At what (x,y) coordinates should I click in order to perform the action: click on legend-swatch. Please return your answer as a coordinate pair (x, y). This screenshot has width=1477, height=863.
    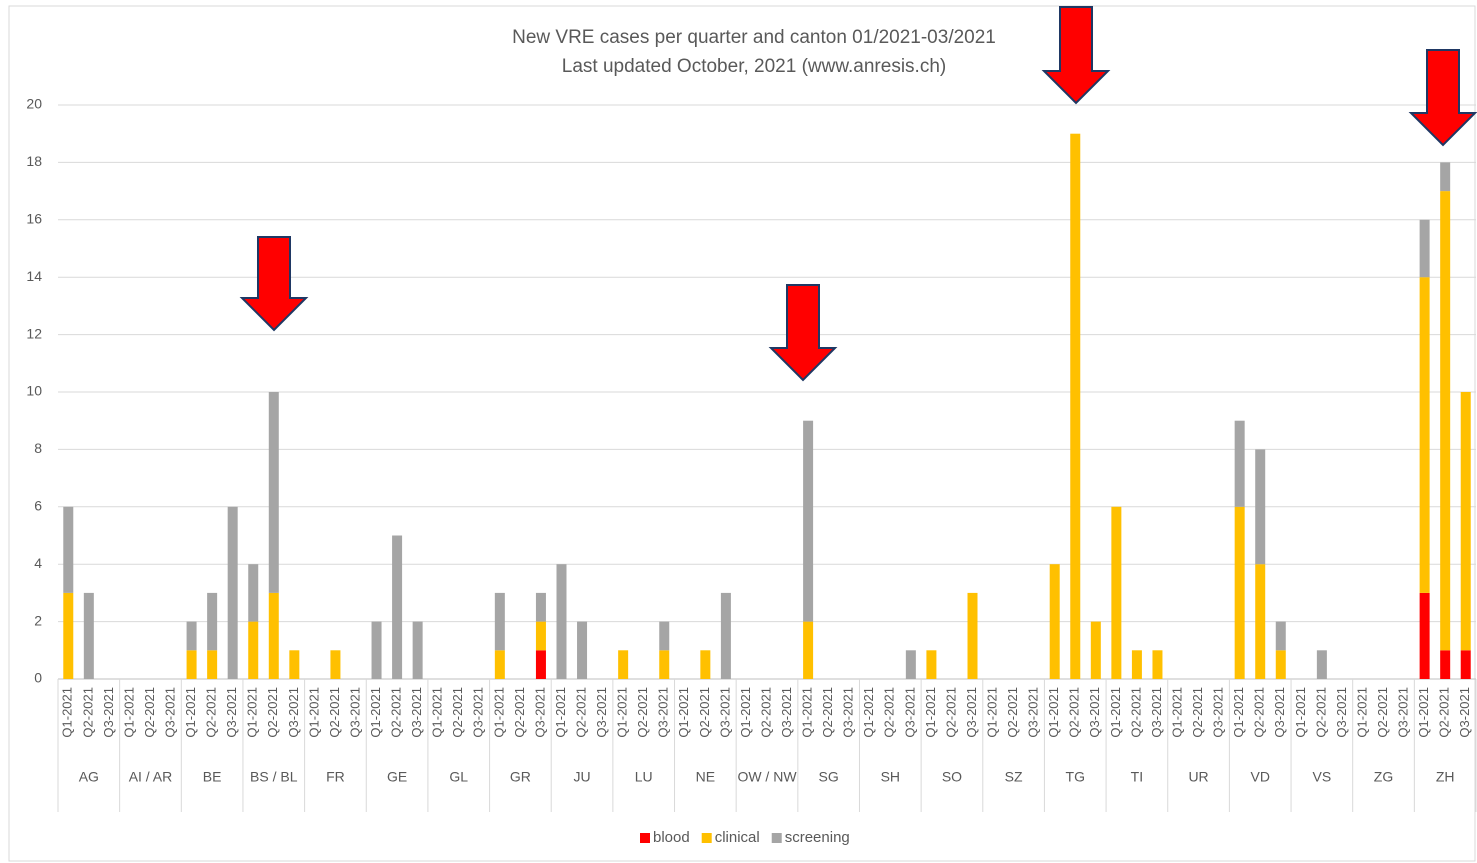
    Looking at the image, I should click on (776, 838).